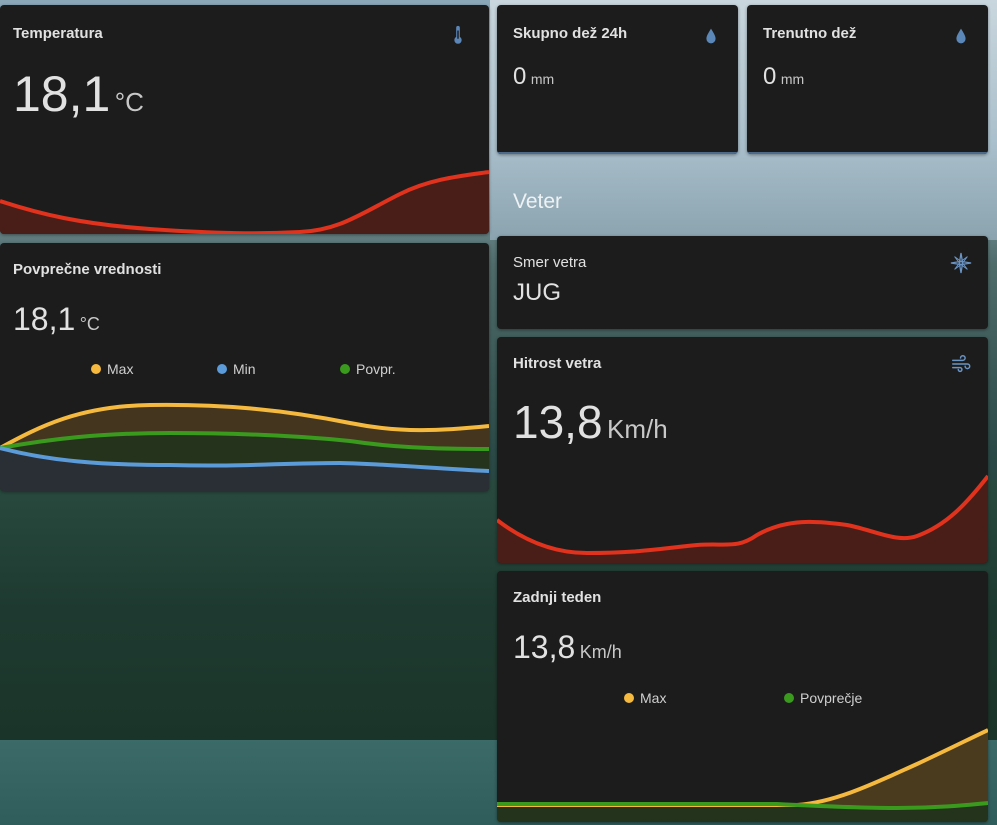 The height and width of the screenshot is (825, 997). Describe the element at coordinates (742, 282) in the screenshot. I see `wind-direction-card: Smer vetra JUG` at that location.